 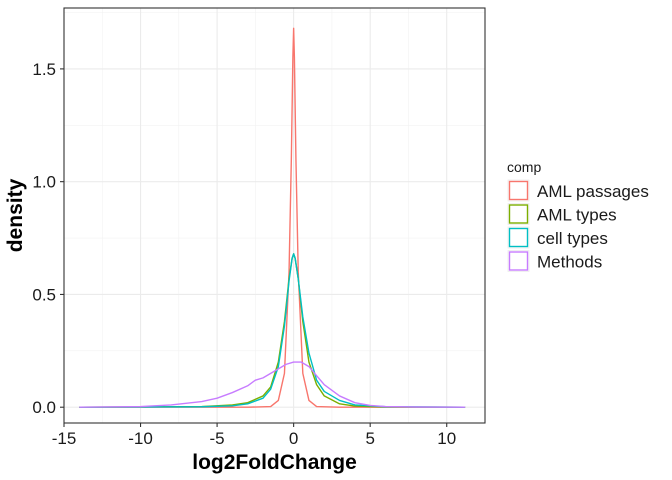 I want to click on y-tick-label: 1.5, so click(x=44, y=69).